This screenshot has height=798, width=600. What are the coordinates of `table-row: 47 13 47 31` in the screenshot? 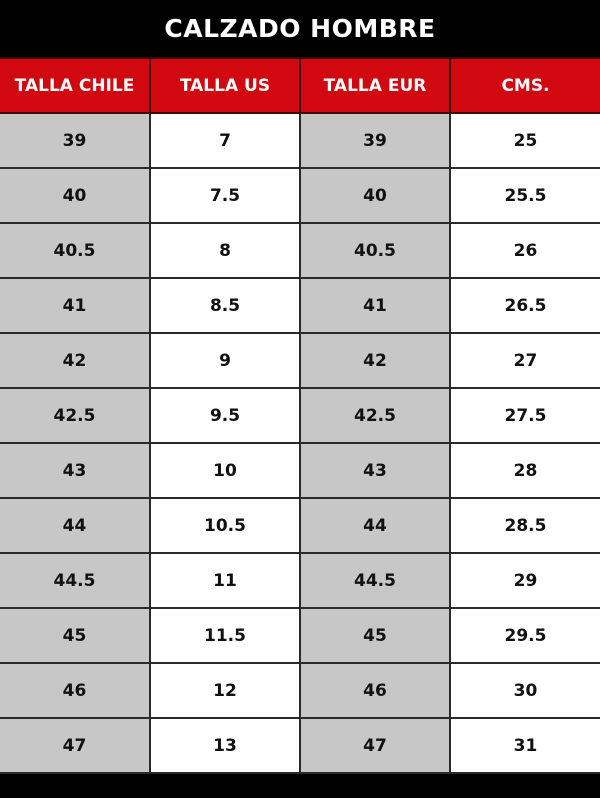 It's located at (300, 745).